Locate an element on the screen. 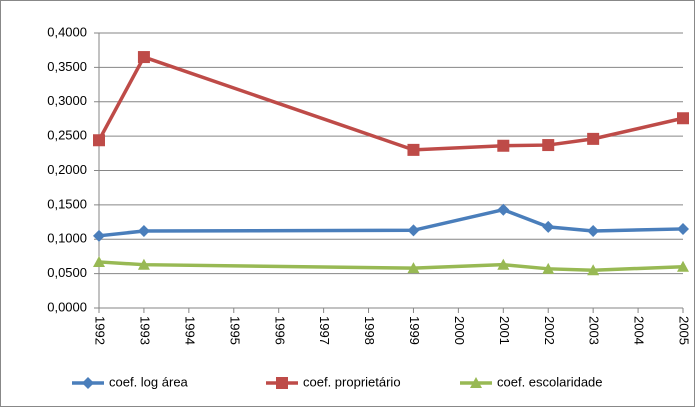 This screenshot has width=696, height=413. x-tick-label: 2003 is located at coordinates (594, 330).